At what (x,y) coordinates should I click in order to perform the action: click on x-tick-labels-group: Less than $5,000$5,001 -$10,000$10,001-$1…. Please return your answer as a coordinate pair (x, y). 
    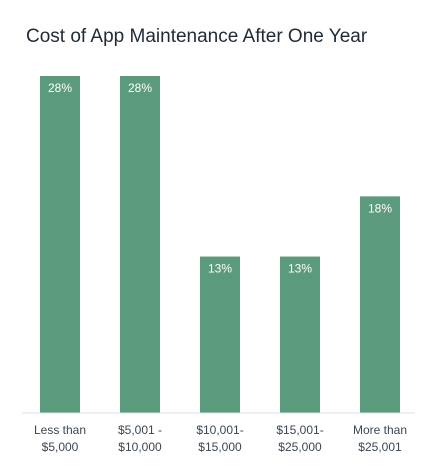
    Looking at the image, I should click on (220, 438).